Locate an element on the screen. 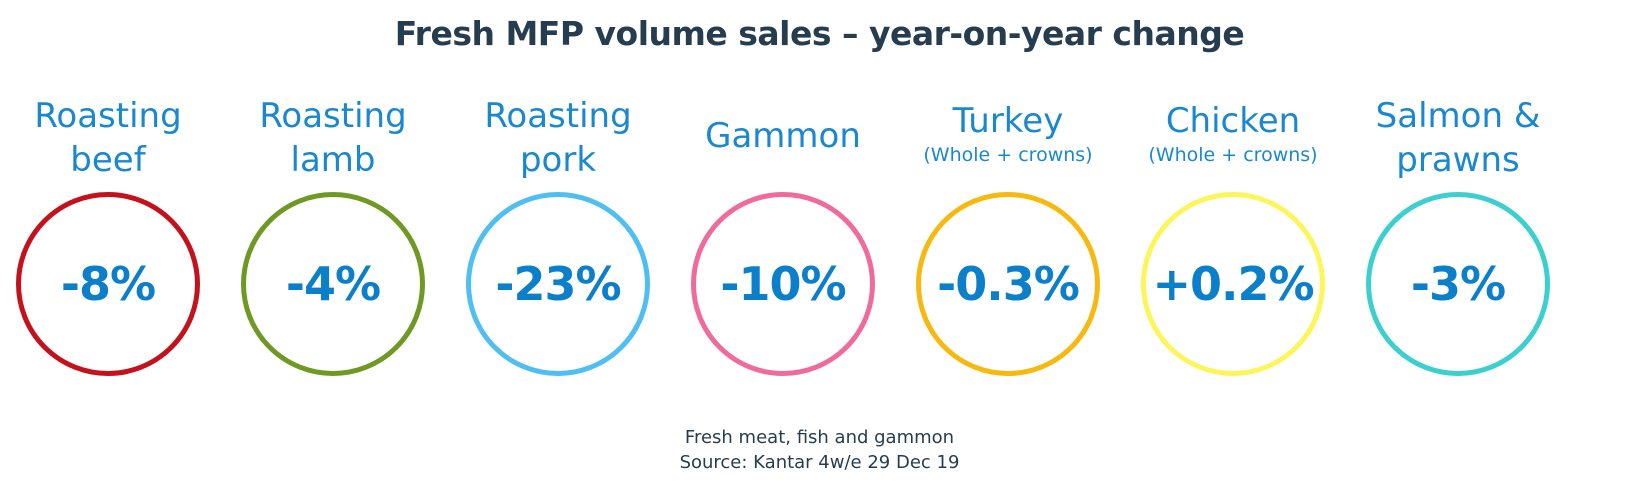 The width and height of the screenshot is (1639, 490). value-ring: -4% is located at coordinates (333, 284).